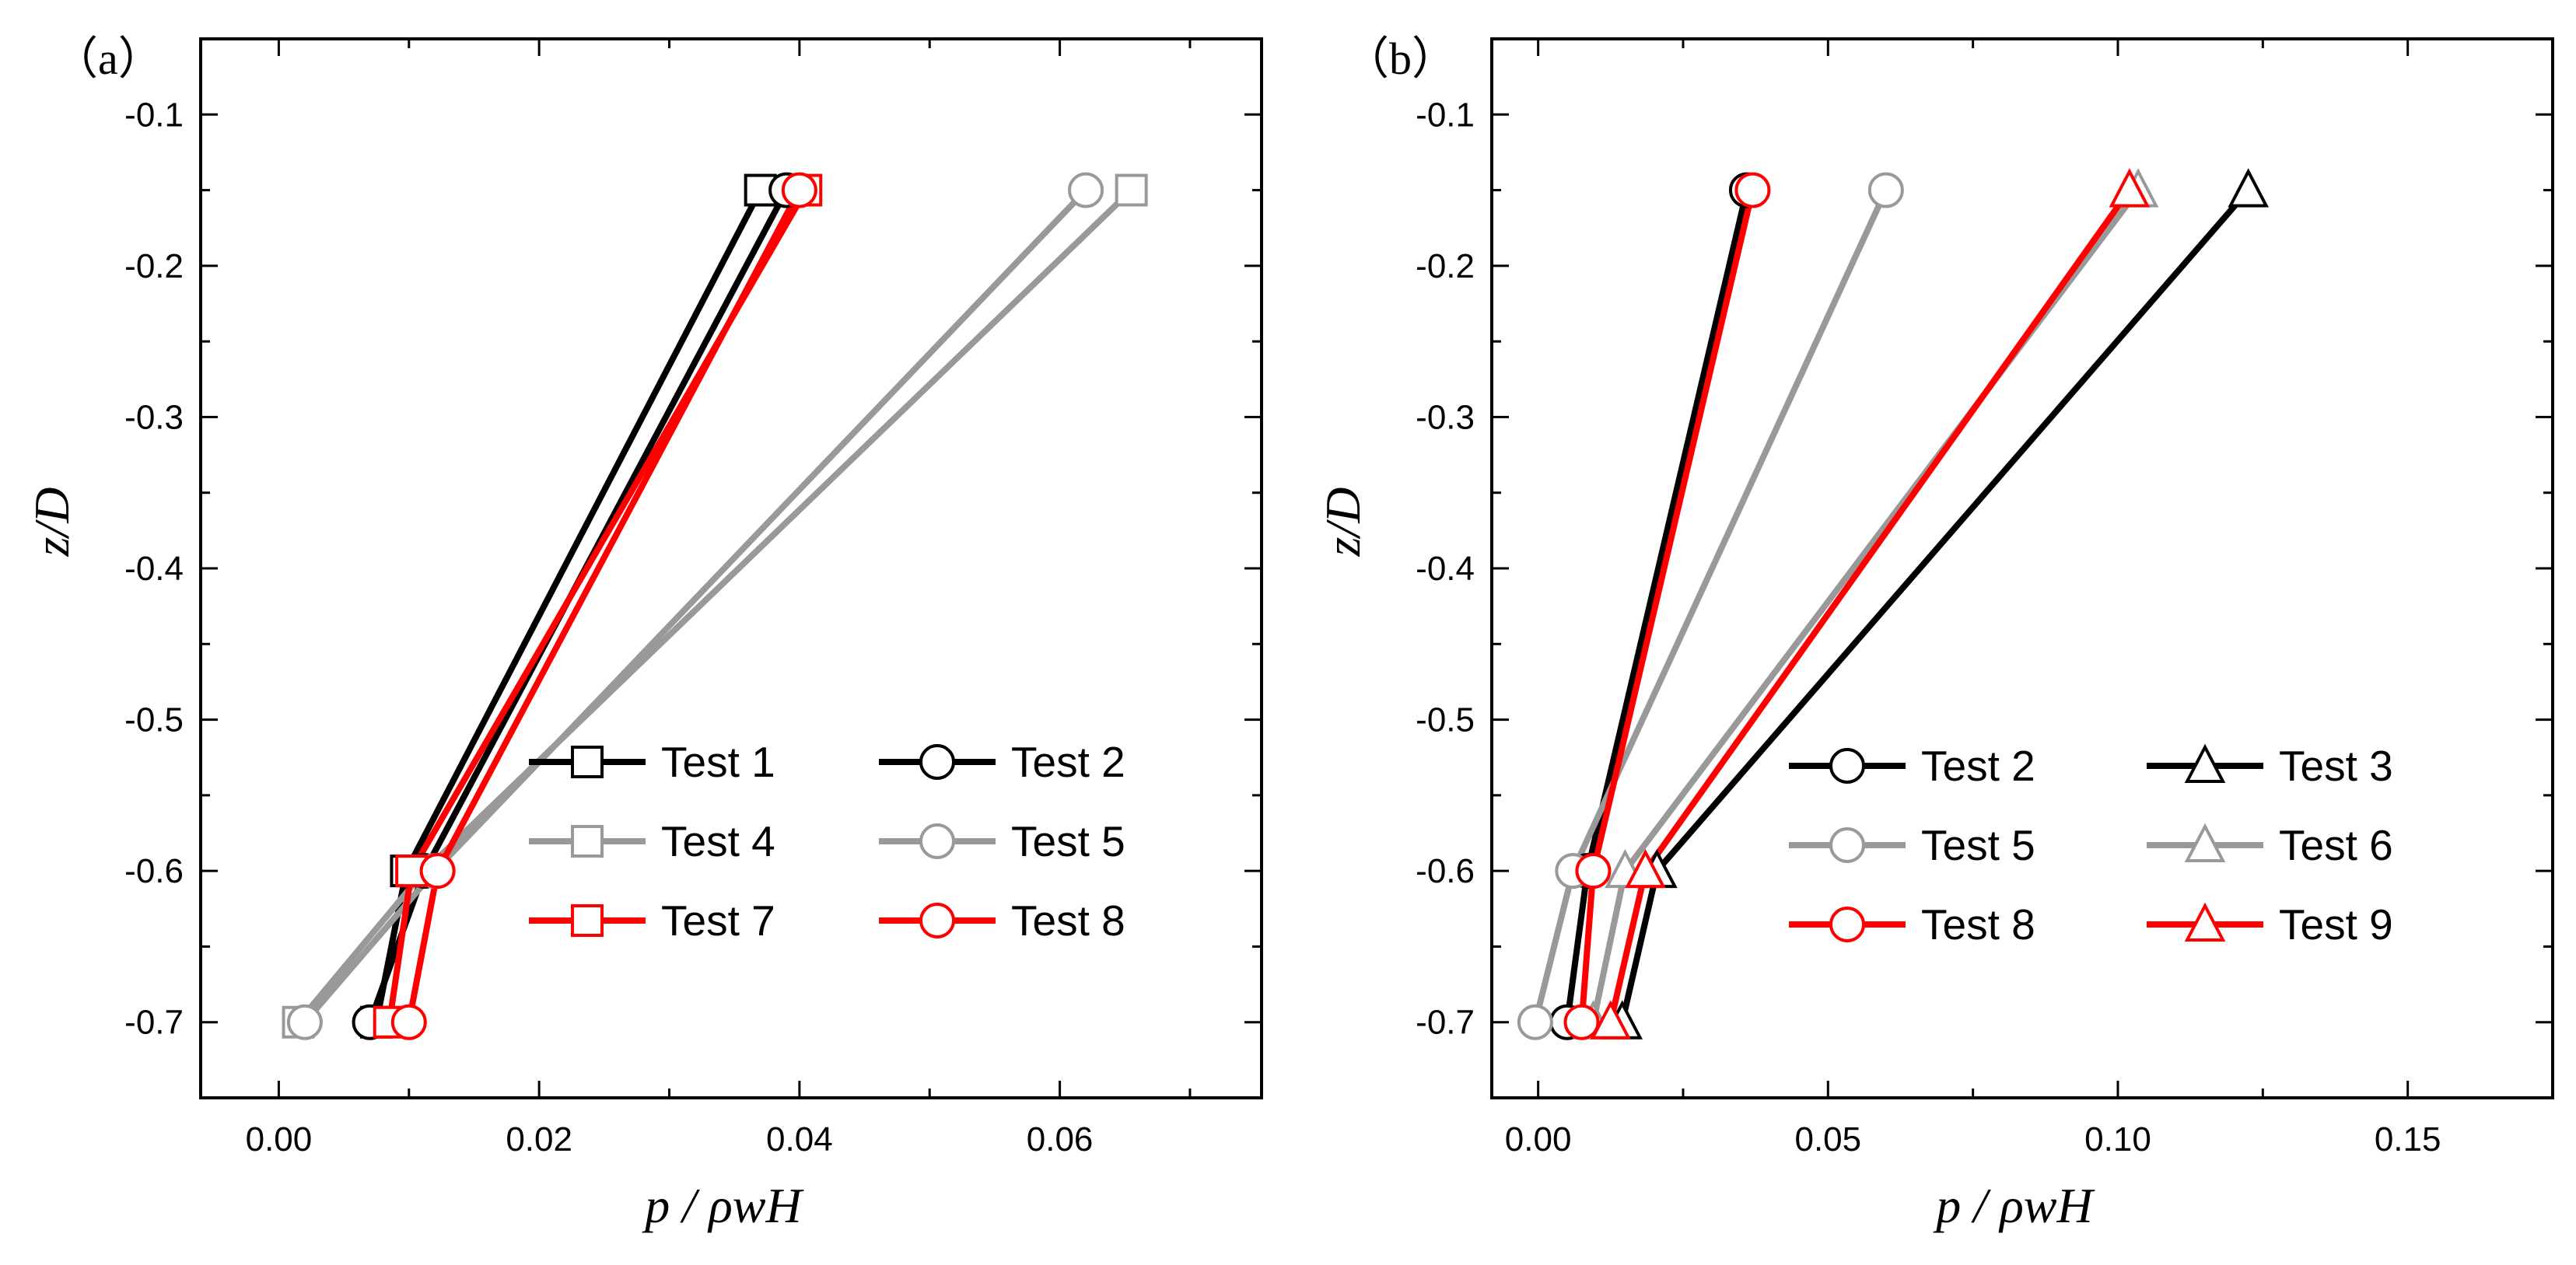  What do you see at coordinates (718, 841) in the screenshot?
I see `legend-label-test-4: Test 4` at bounding box center [718, 841].